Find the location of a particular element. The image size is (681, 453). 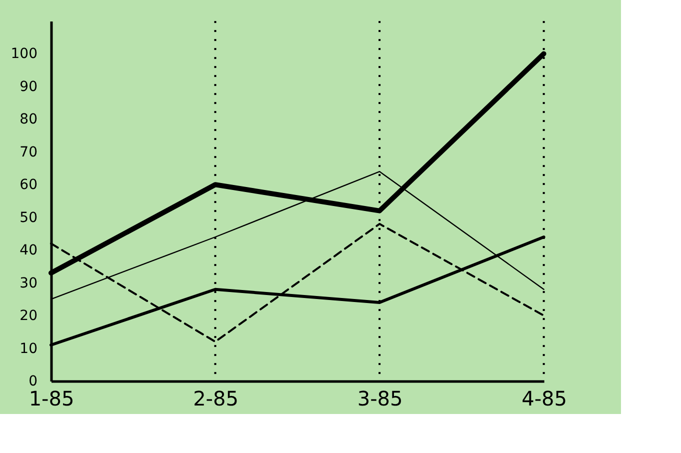

y-tick-label: 60 is located at coordinates (29, 185).